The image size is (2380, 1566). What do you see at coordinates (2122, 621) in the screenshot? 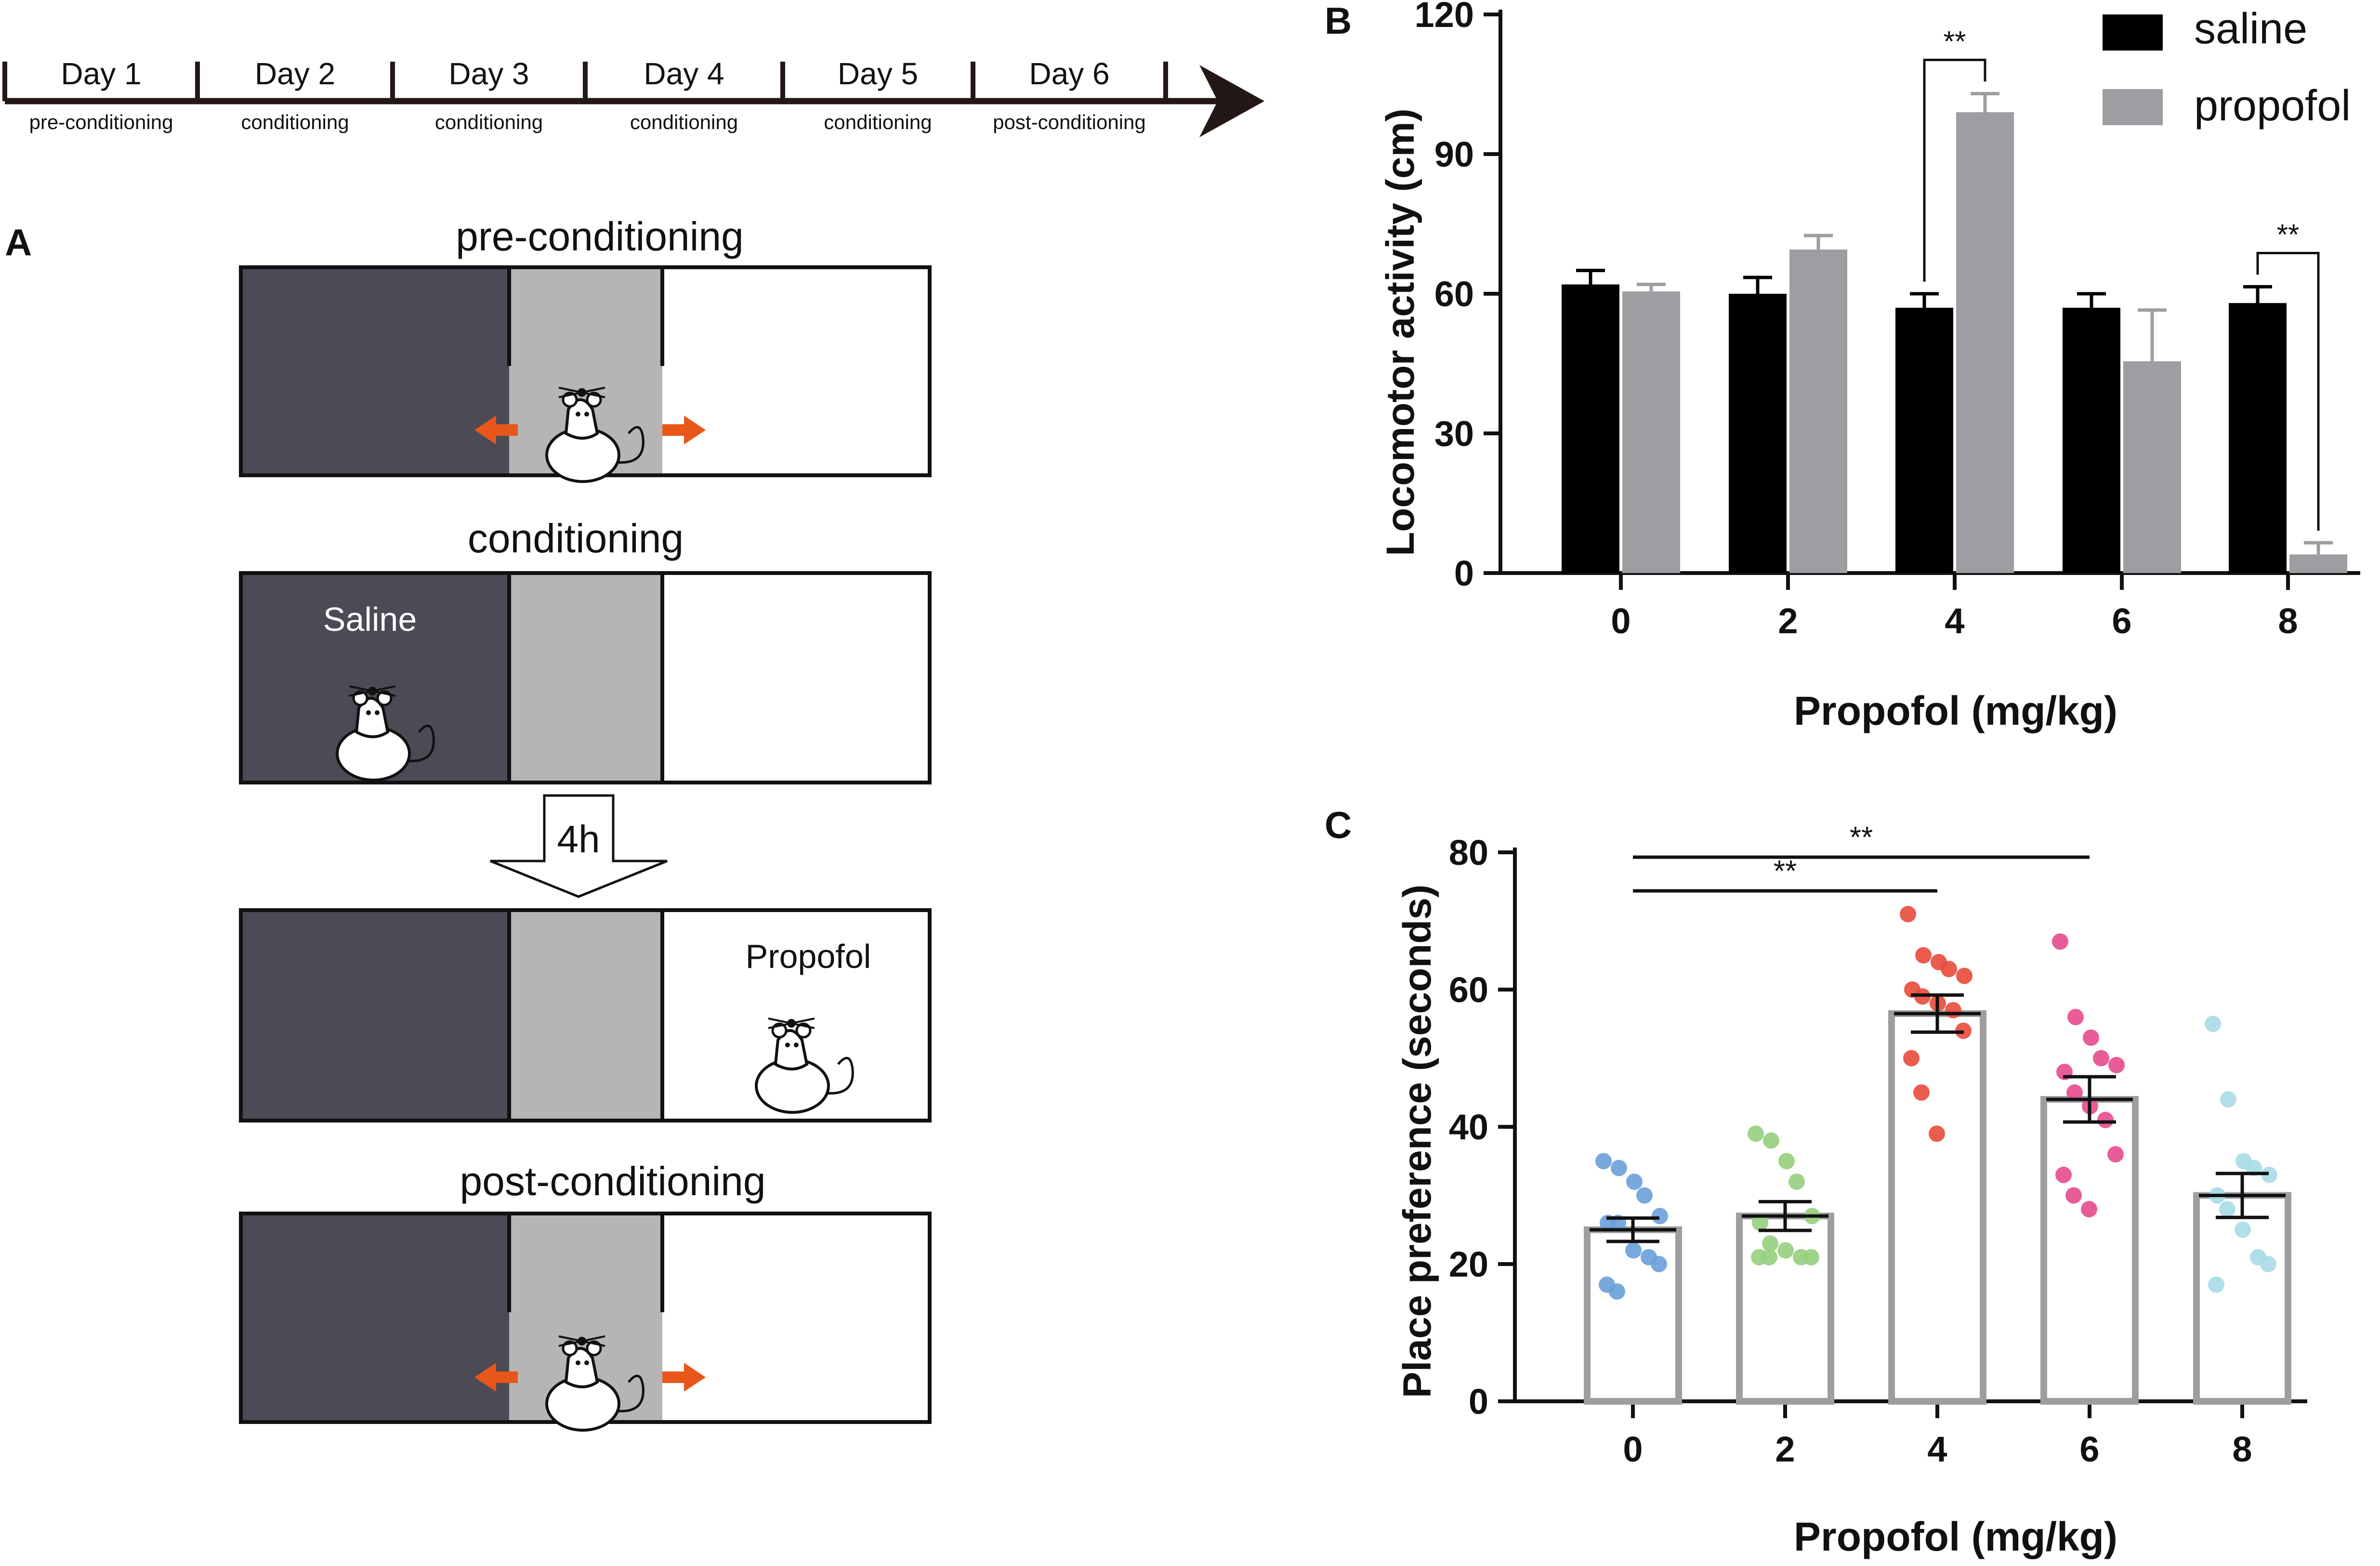
I see `chart-b-xtick-label: 6` at bounding box center [2122, 621].